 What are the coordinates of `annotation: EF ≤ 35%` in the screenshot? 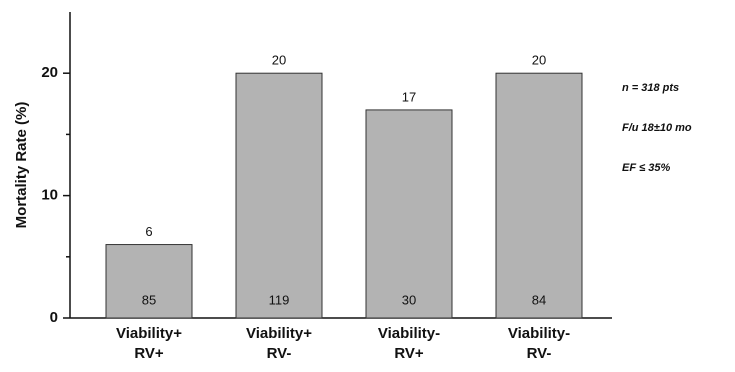 It's located at (646, 168).